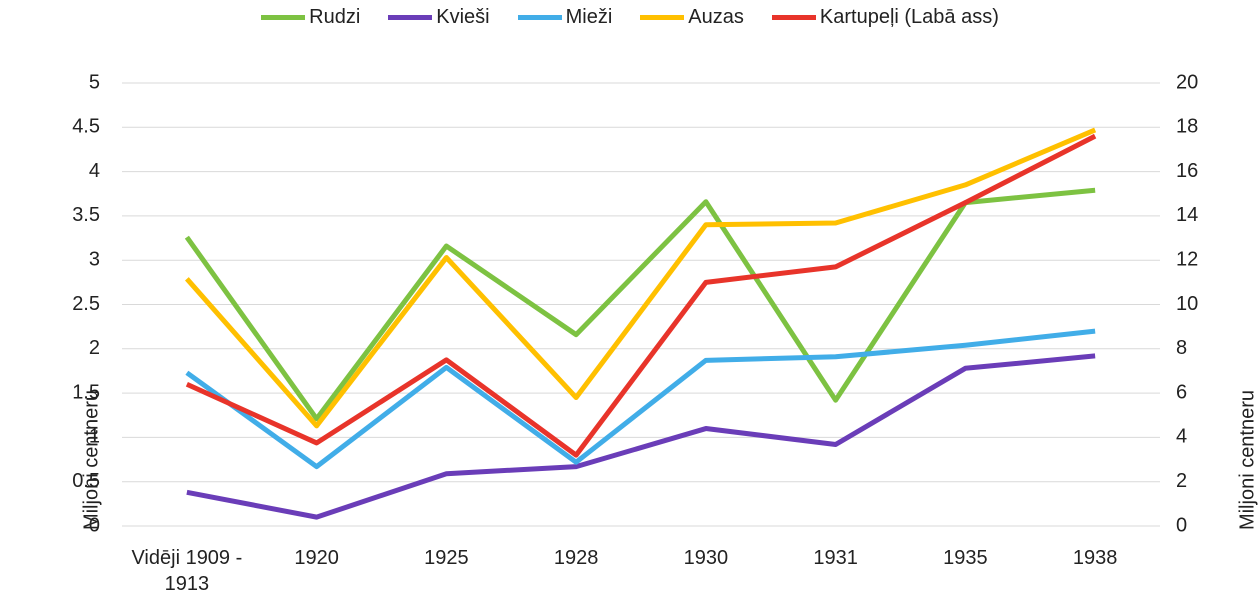 The height and width of the screenshot is (600, 1260). I want to click on y2-tick-label: 6, so click(1181, 392).